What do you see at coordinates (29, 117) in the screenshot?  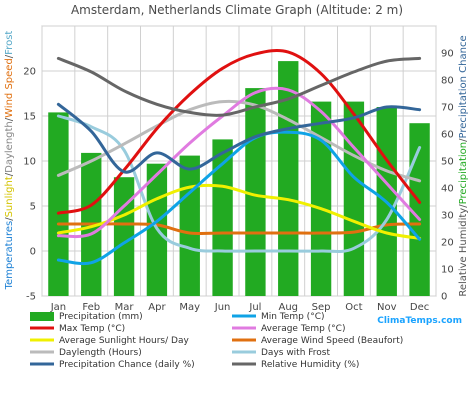 I see `left-tick-label: 15` at bounding box center [29, 117].